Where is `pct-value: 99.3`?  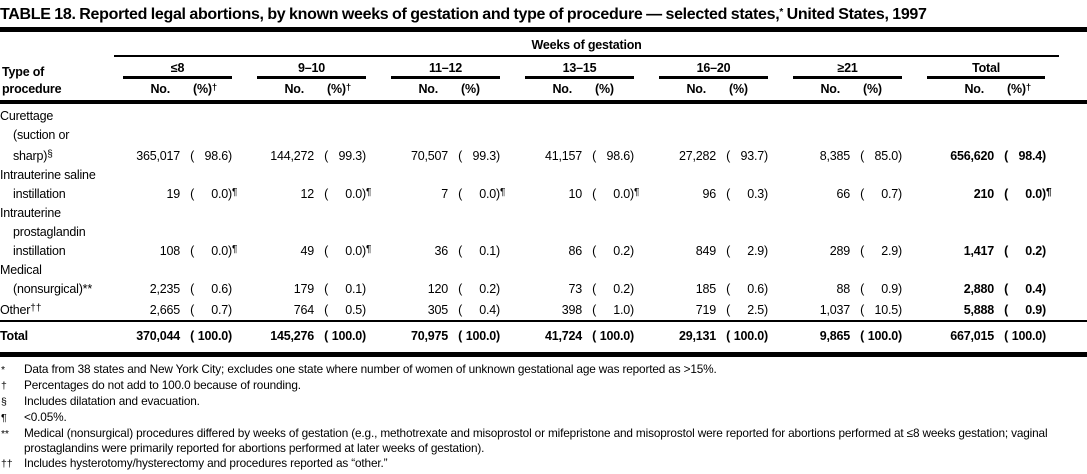 pct-value: 99.3 is located at coordinates (350, 156).